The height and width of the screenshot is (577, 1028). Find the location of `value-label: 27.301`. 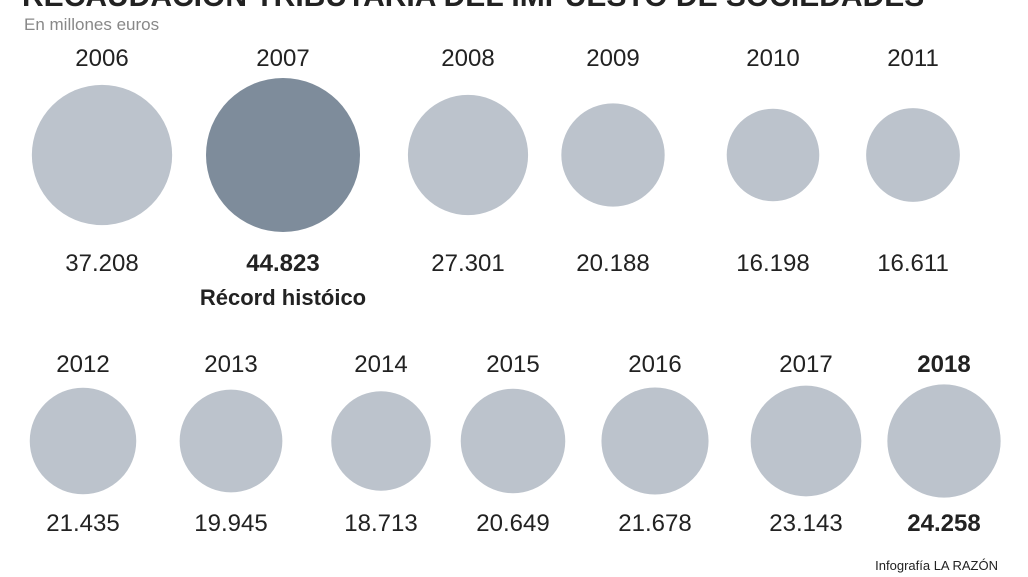

value-label: 27.301 is located at coordinates (467, 263).